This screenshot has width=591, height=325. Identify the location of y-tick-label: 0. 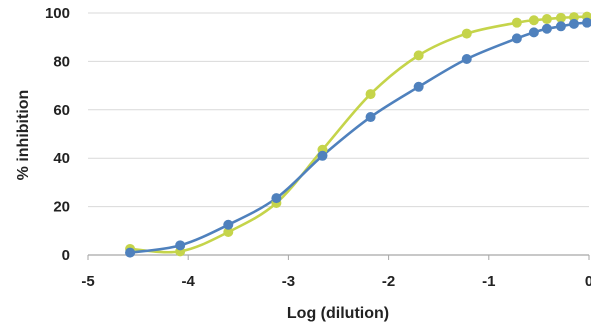
(66, 255).